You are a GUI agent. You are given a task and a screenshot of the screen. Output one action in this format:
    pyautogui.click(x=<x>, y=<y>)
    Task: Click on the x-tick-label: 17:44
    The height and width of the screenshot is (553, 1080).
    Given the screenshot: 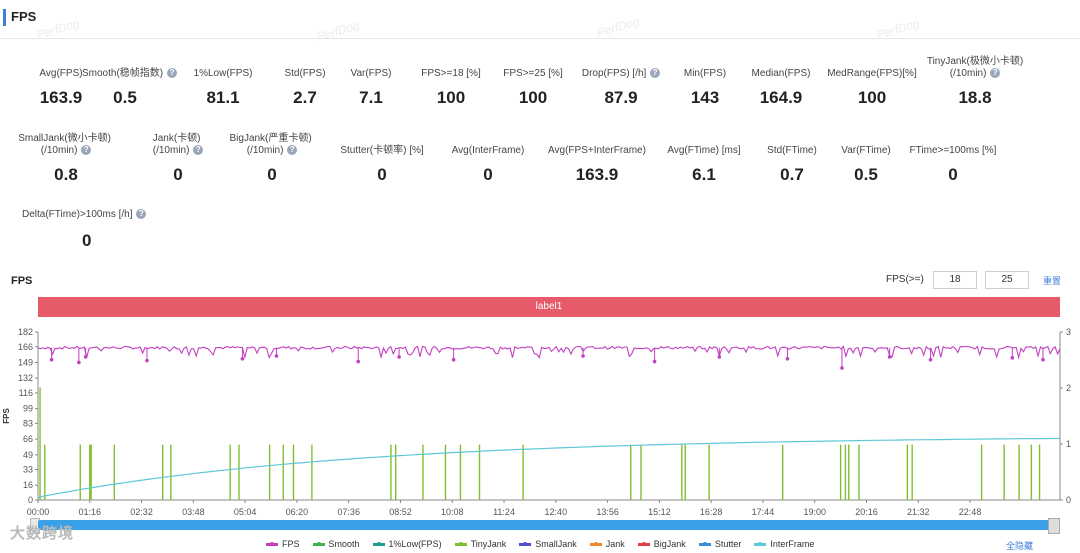 What is the action you would take?
    pyautogui.click(x=763, y=512)
    